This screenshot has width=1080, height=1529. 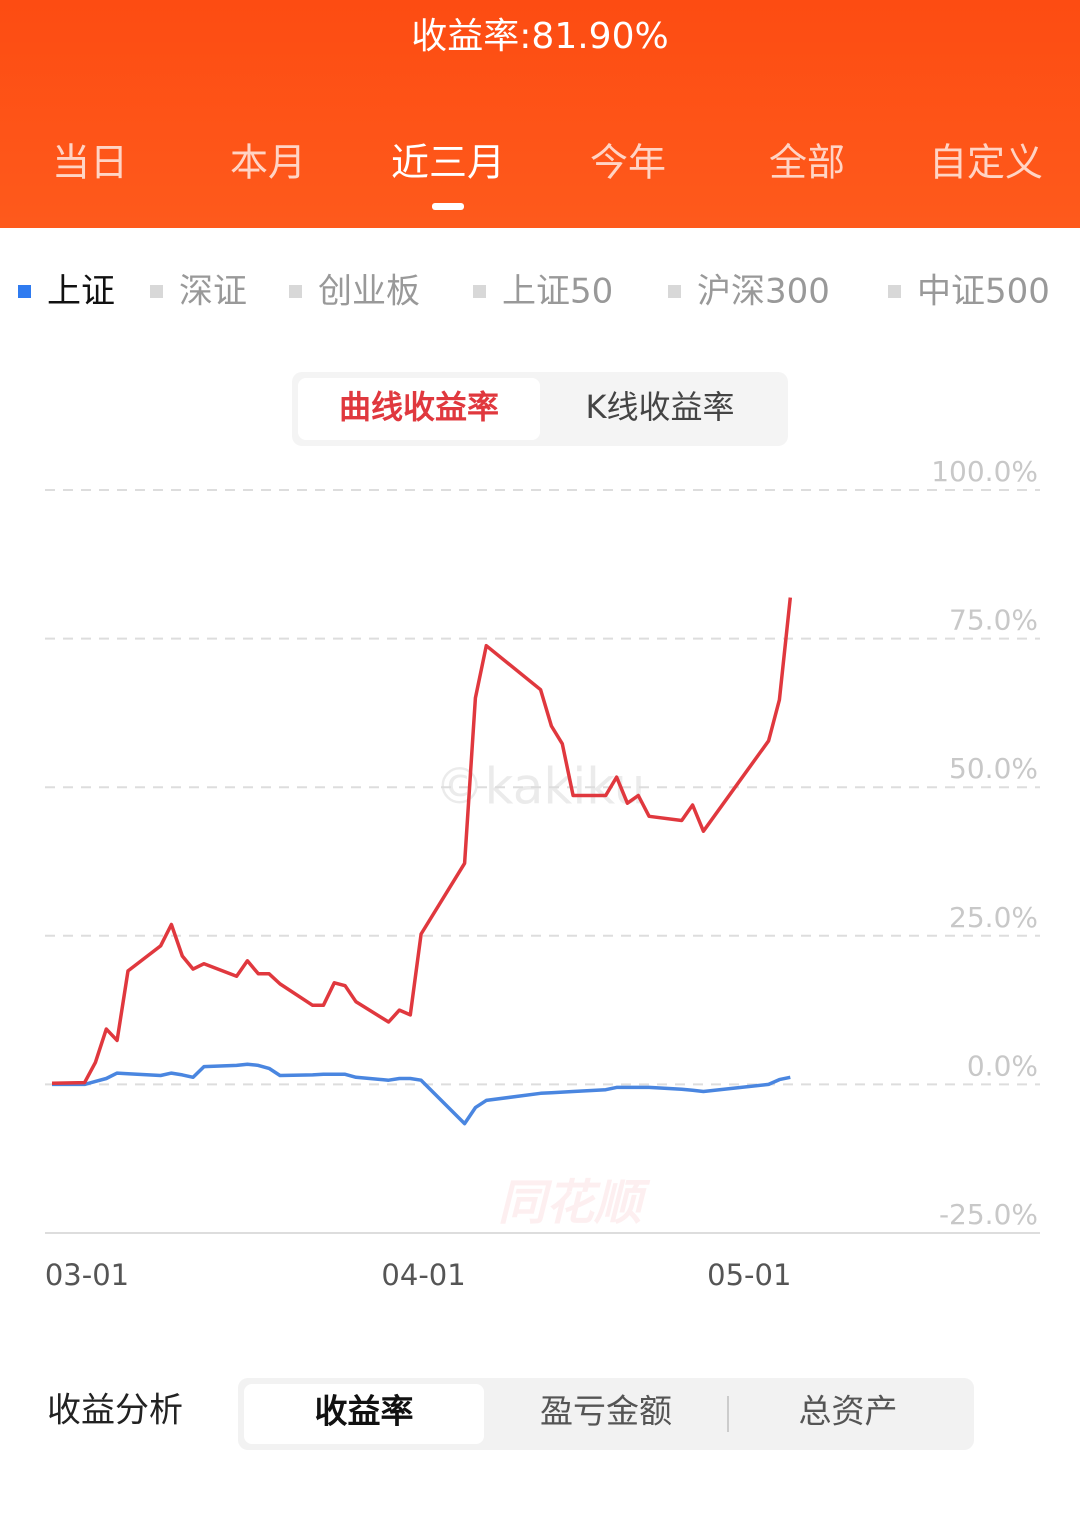 What do you see at coordinates (848, 1411) in the screenshot?
I see `analysis-tab: 总资产` at bounding box center [848, 1411].